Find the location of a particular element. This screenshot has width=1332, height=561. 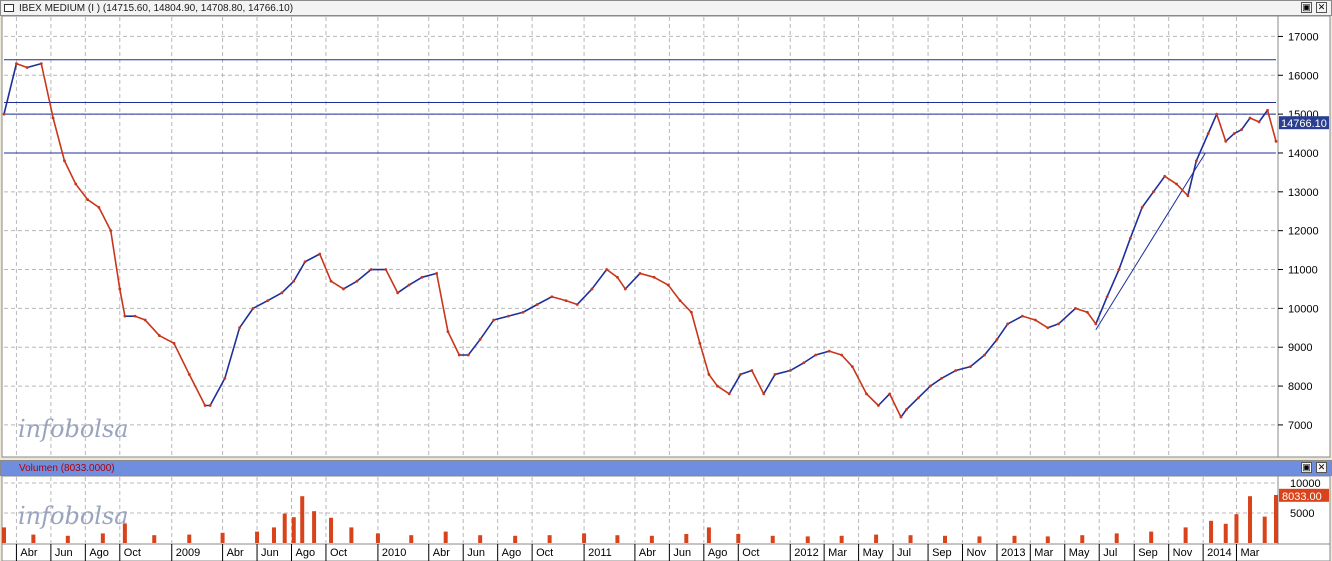

last-price-tag: 14766.10 is located at coordinates (1304, 123).